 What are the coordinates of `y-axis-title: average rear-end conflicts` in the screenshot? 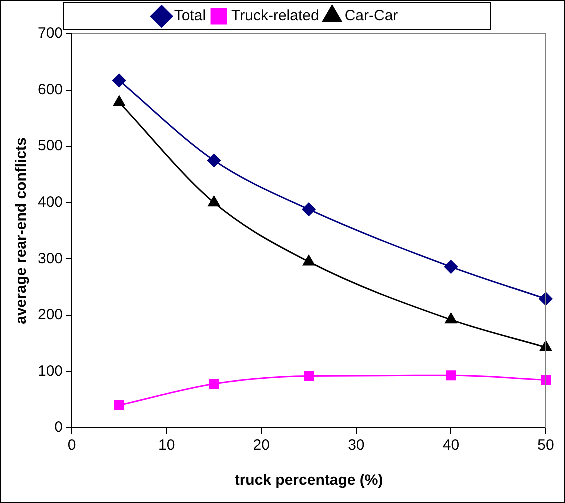 It's located at (21, 231).